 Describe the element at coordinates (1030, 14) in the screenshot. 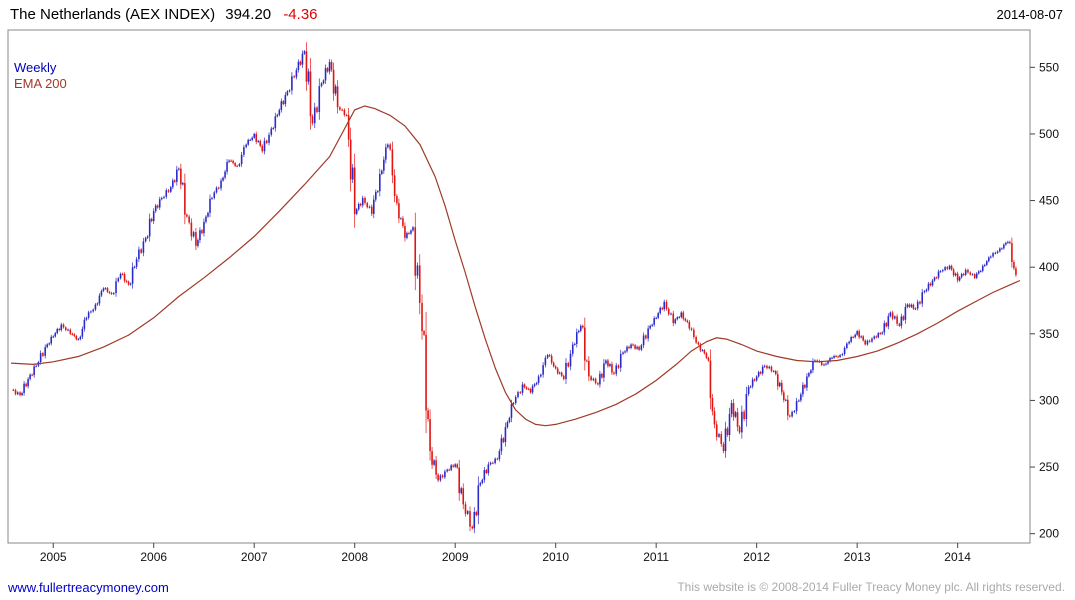

I see `chart-date: 2014-08-07` at that location.